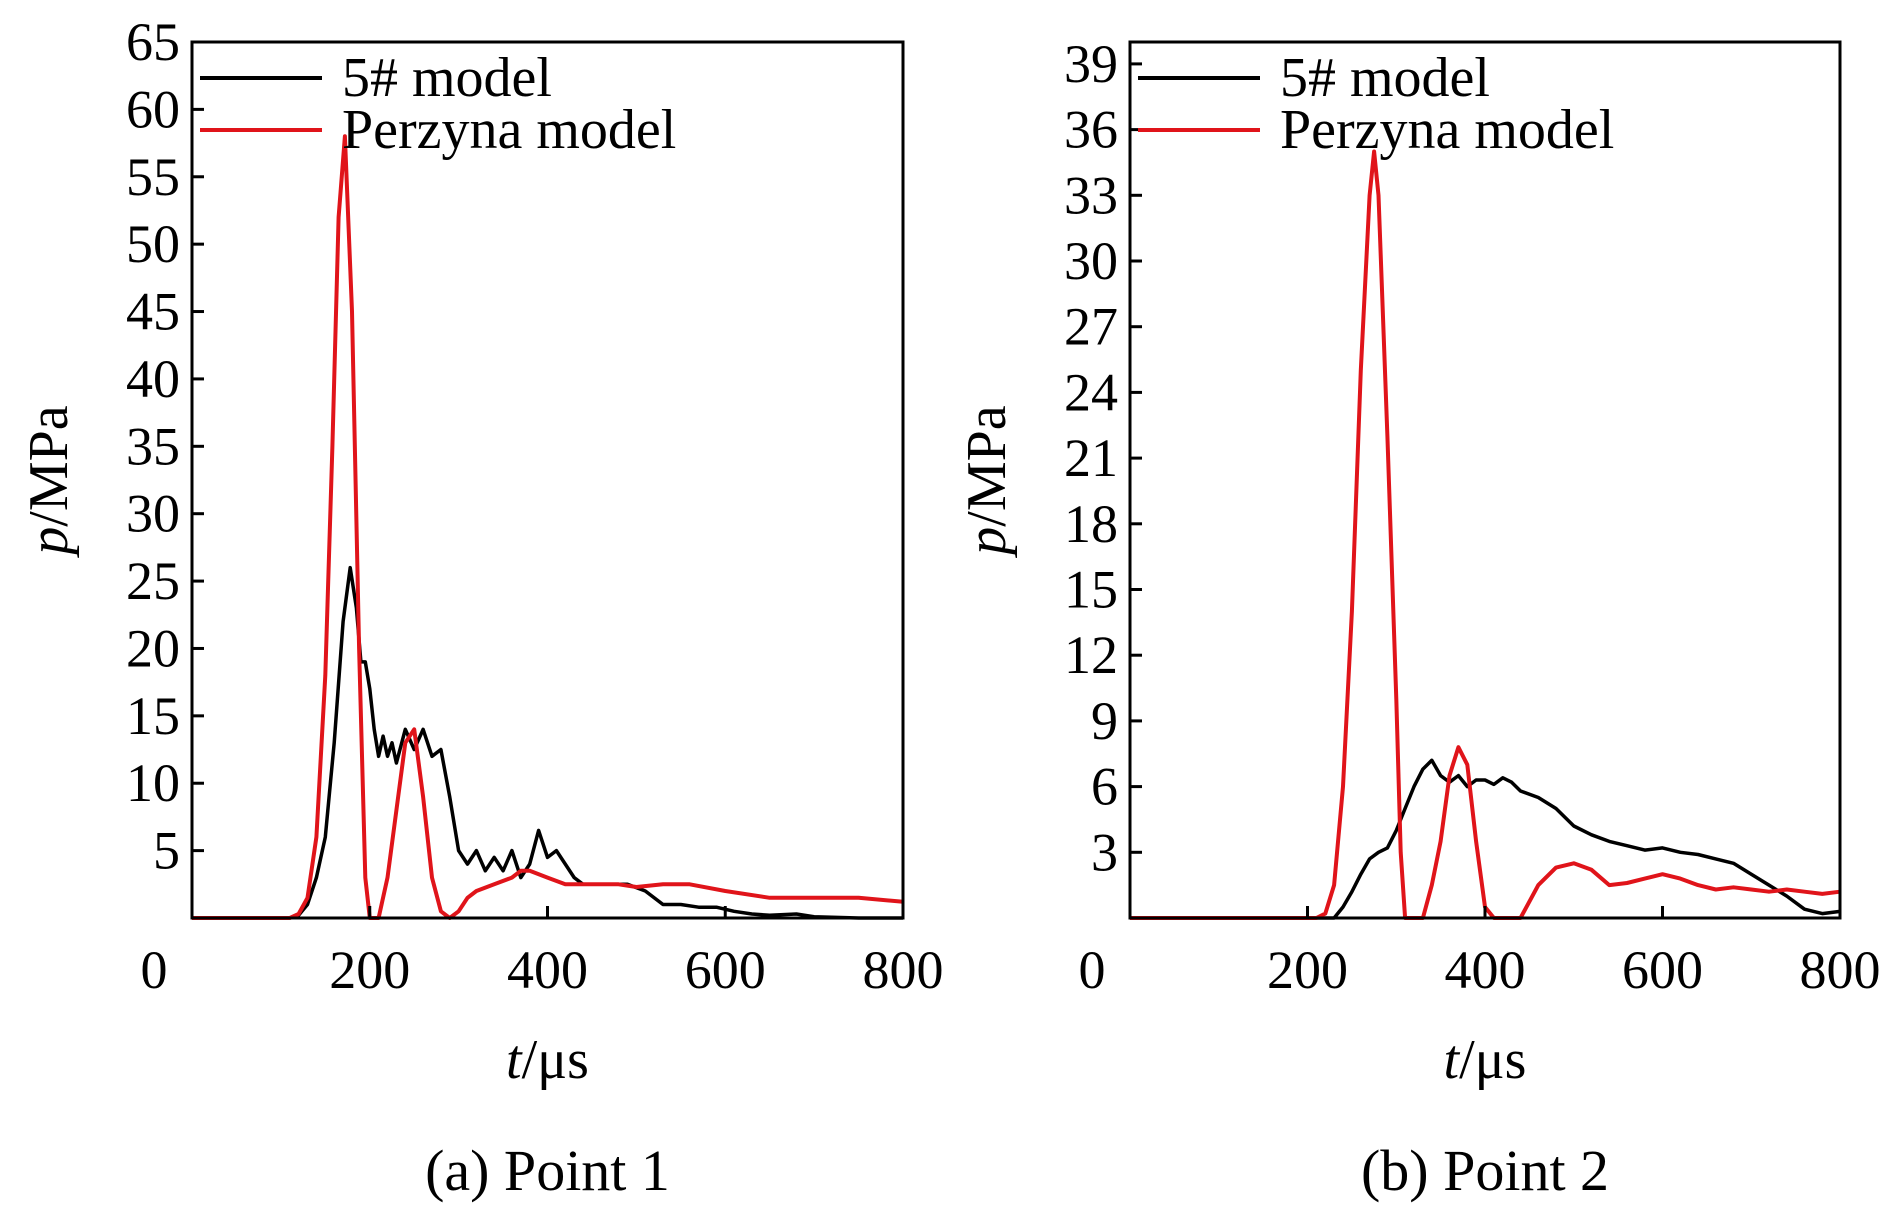 The height and width of the screenshot is (1219, 1890). Describe the element at coordinates (1104, 721) in the screenshot. I see `y-tick-label: 9` at that location.